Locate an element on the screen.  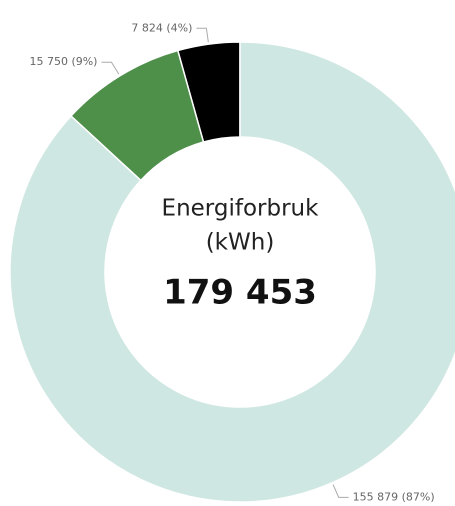
data-label: 7 824 (4%) is located at coordinates (161, 27).